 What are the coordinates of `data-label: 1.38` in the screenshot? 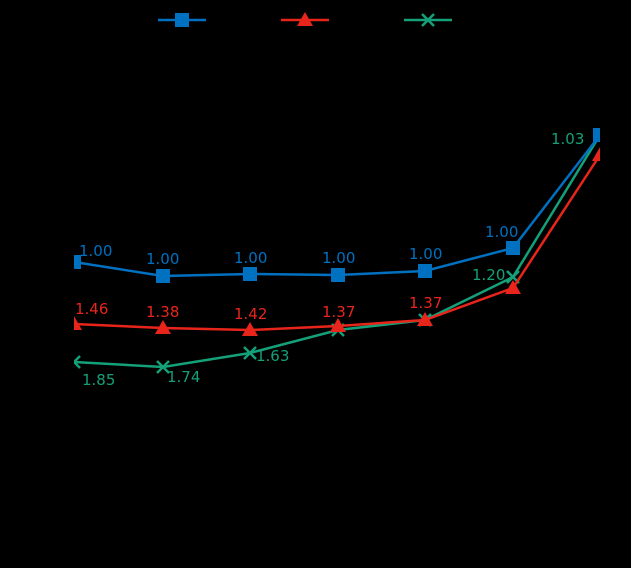 It's located at (162, 312).